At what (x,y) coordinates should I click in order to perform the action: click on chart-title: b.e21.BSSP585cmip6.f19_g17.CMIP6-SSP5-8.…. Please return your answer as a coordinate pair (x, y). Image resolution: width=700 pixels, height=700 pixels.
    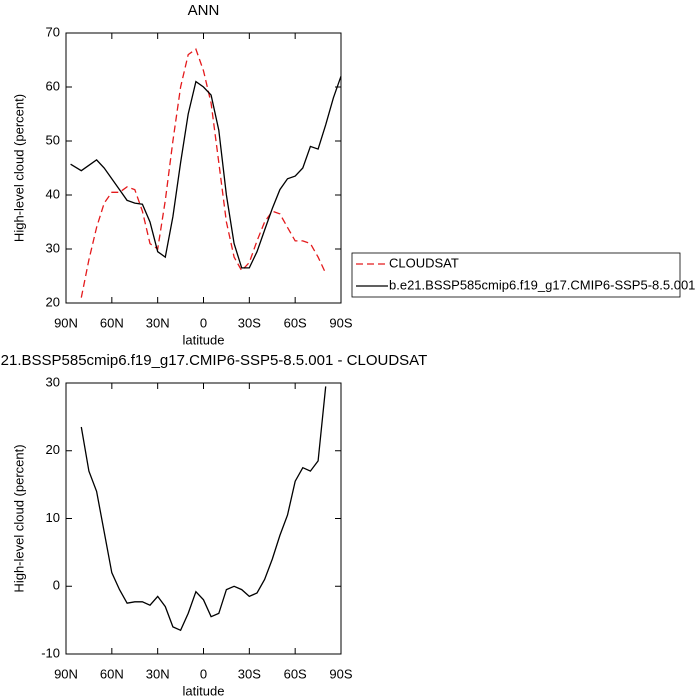
    Looking at the image, I should click on (213, 360).